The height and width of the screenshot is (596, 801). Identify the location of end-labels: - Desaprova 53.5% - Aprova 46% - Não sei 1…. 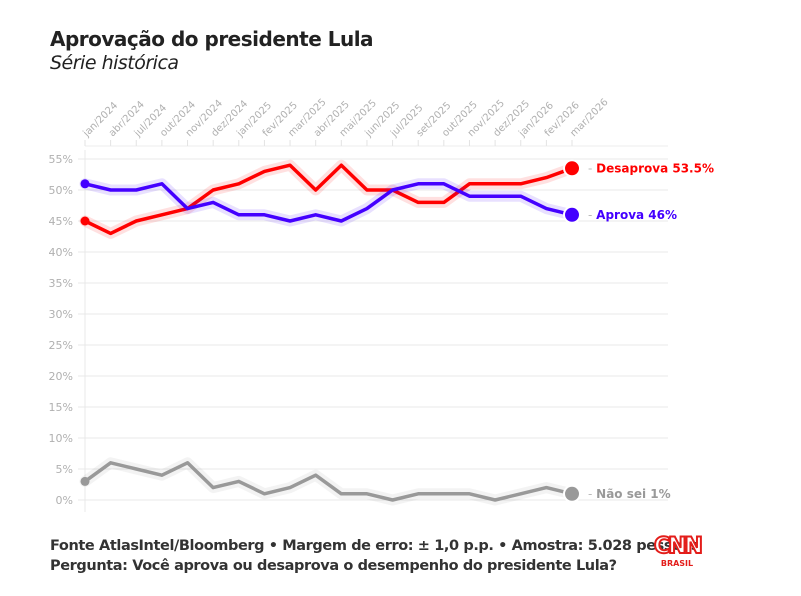
(651, 331).